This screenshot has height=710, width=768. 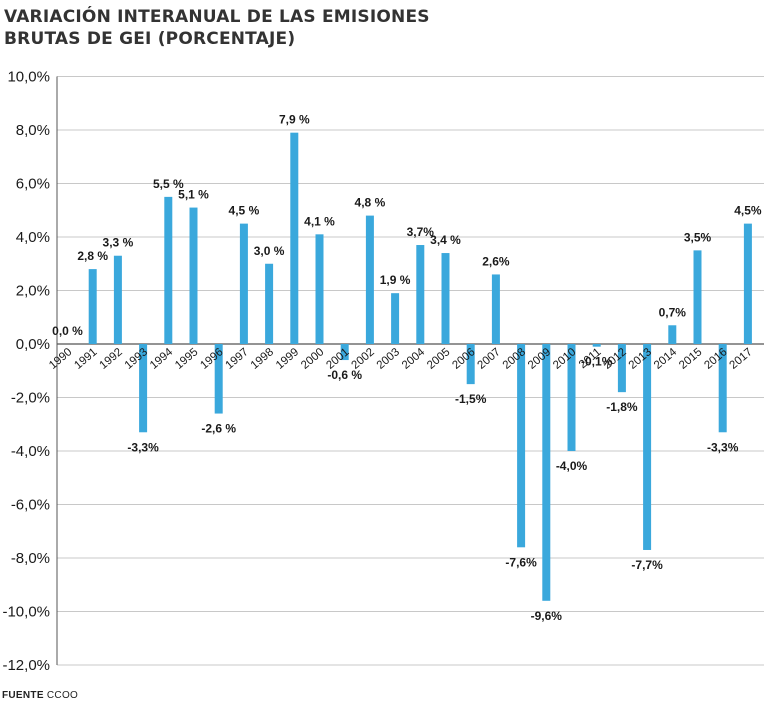 I want to click on y-tick-label: 0,0%, so click(x=33, y=344).